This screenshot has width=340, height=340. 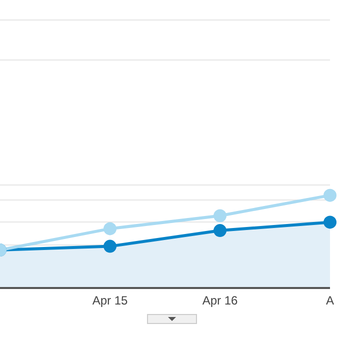 I want to click on x-tick-label: A, so click(x=330, y=301).